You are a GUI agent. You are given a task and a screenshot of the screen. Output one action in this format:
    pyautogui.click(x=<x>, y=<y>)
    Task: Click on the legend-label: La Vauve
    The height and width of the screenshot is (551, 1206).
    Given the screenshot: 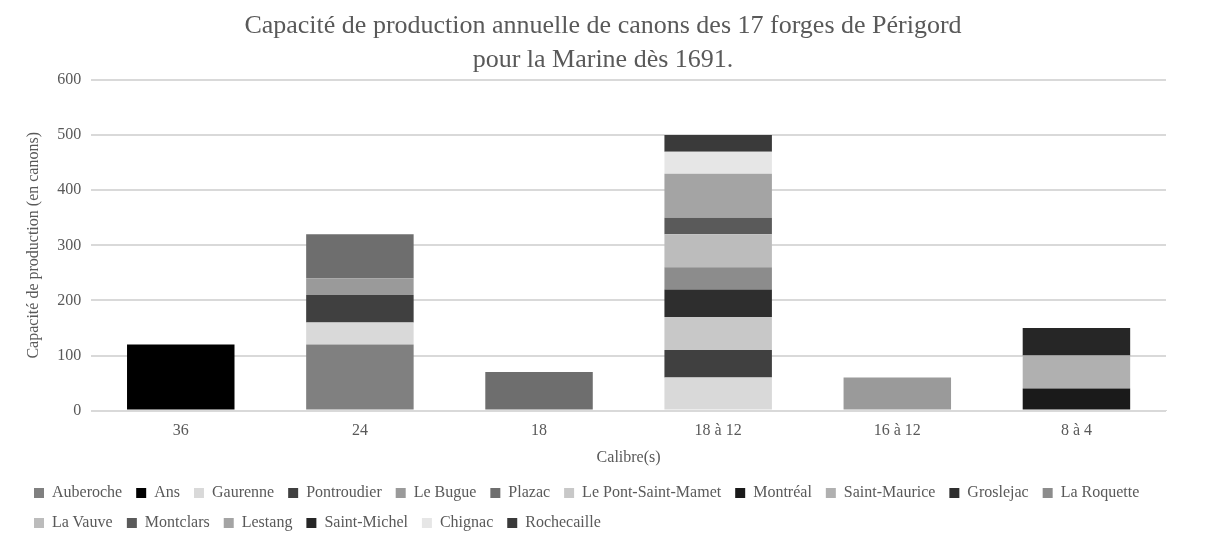 What is the action you would take?
    pyautogui.click(x=82, y=522)
    